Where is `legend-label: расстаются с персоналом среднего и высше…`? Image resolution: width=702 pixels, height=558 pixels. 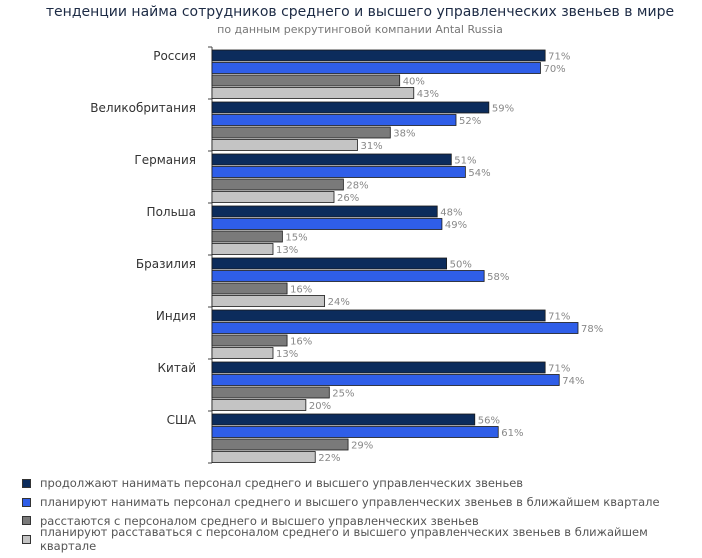
legend-label: расстаются с персоналом среднего и высше… is located at coordinates (259, 520).